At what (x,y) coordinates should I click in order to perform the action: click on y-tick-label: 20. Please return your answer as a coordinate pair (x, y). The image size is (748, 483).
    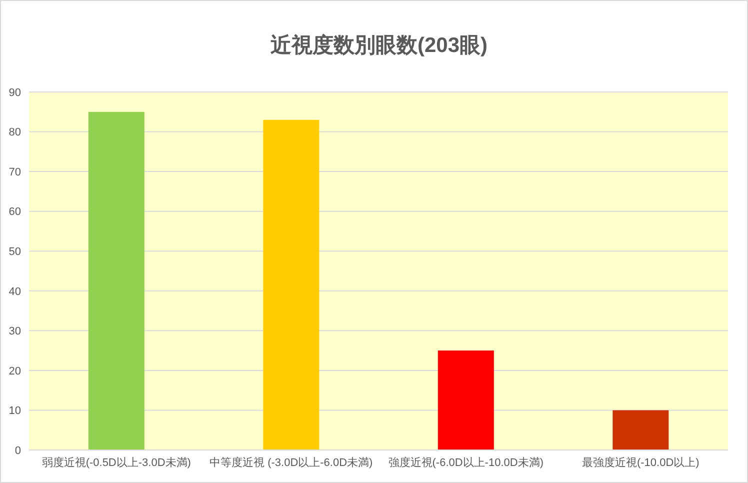
    Looking at the image, I should click on (14, 371).